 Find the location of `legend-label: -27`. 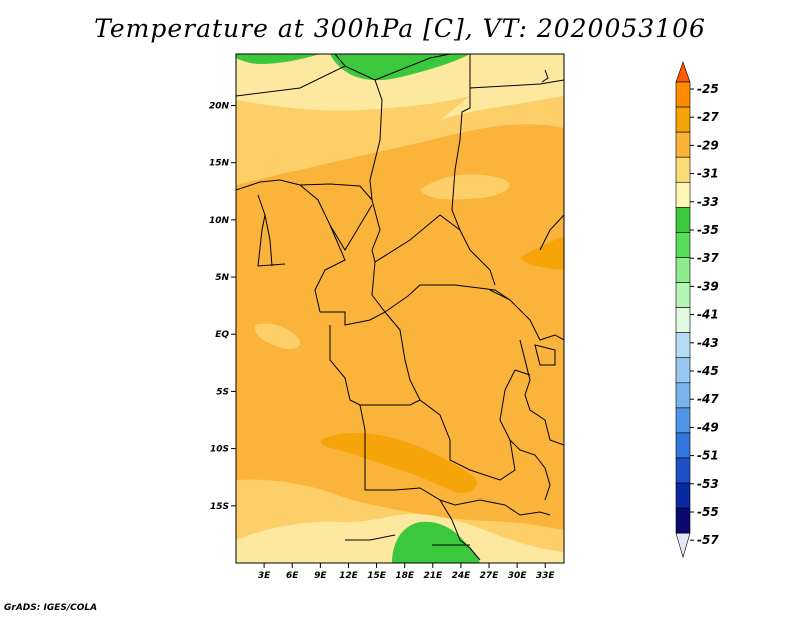

legend-label: -27 is located at coordinates (708, 117).